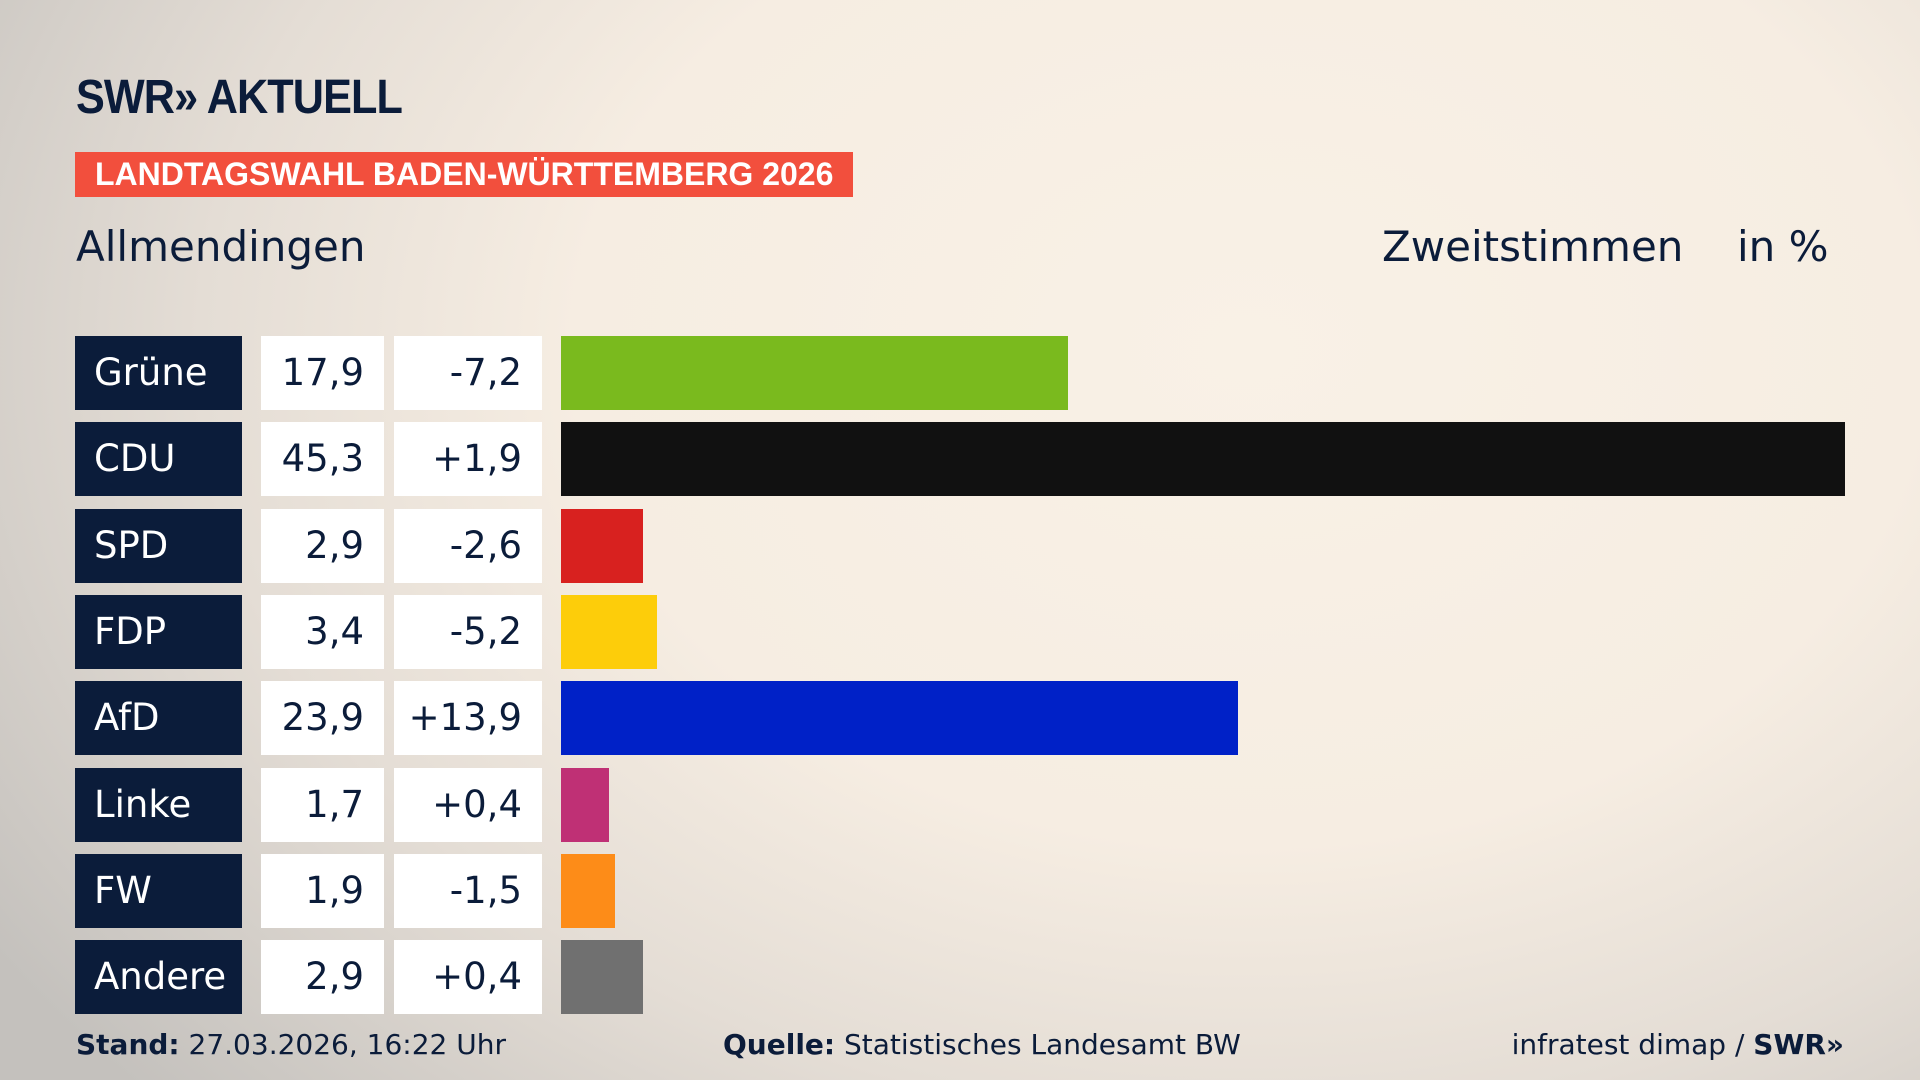 Image resolution: width=1920 pixels, height=1080 pixels. I want to click on bar-fdp, so click(609, 631).